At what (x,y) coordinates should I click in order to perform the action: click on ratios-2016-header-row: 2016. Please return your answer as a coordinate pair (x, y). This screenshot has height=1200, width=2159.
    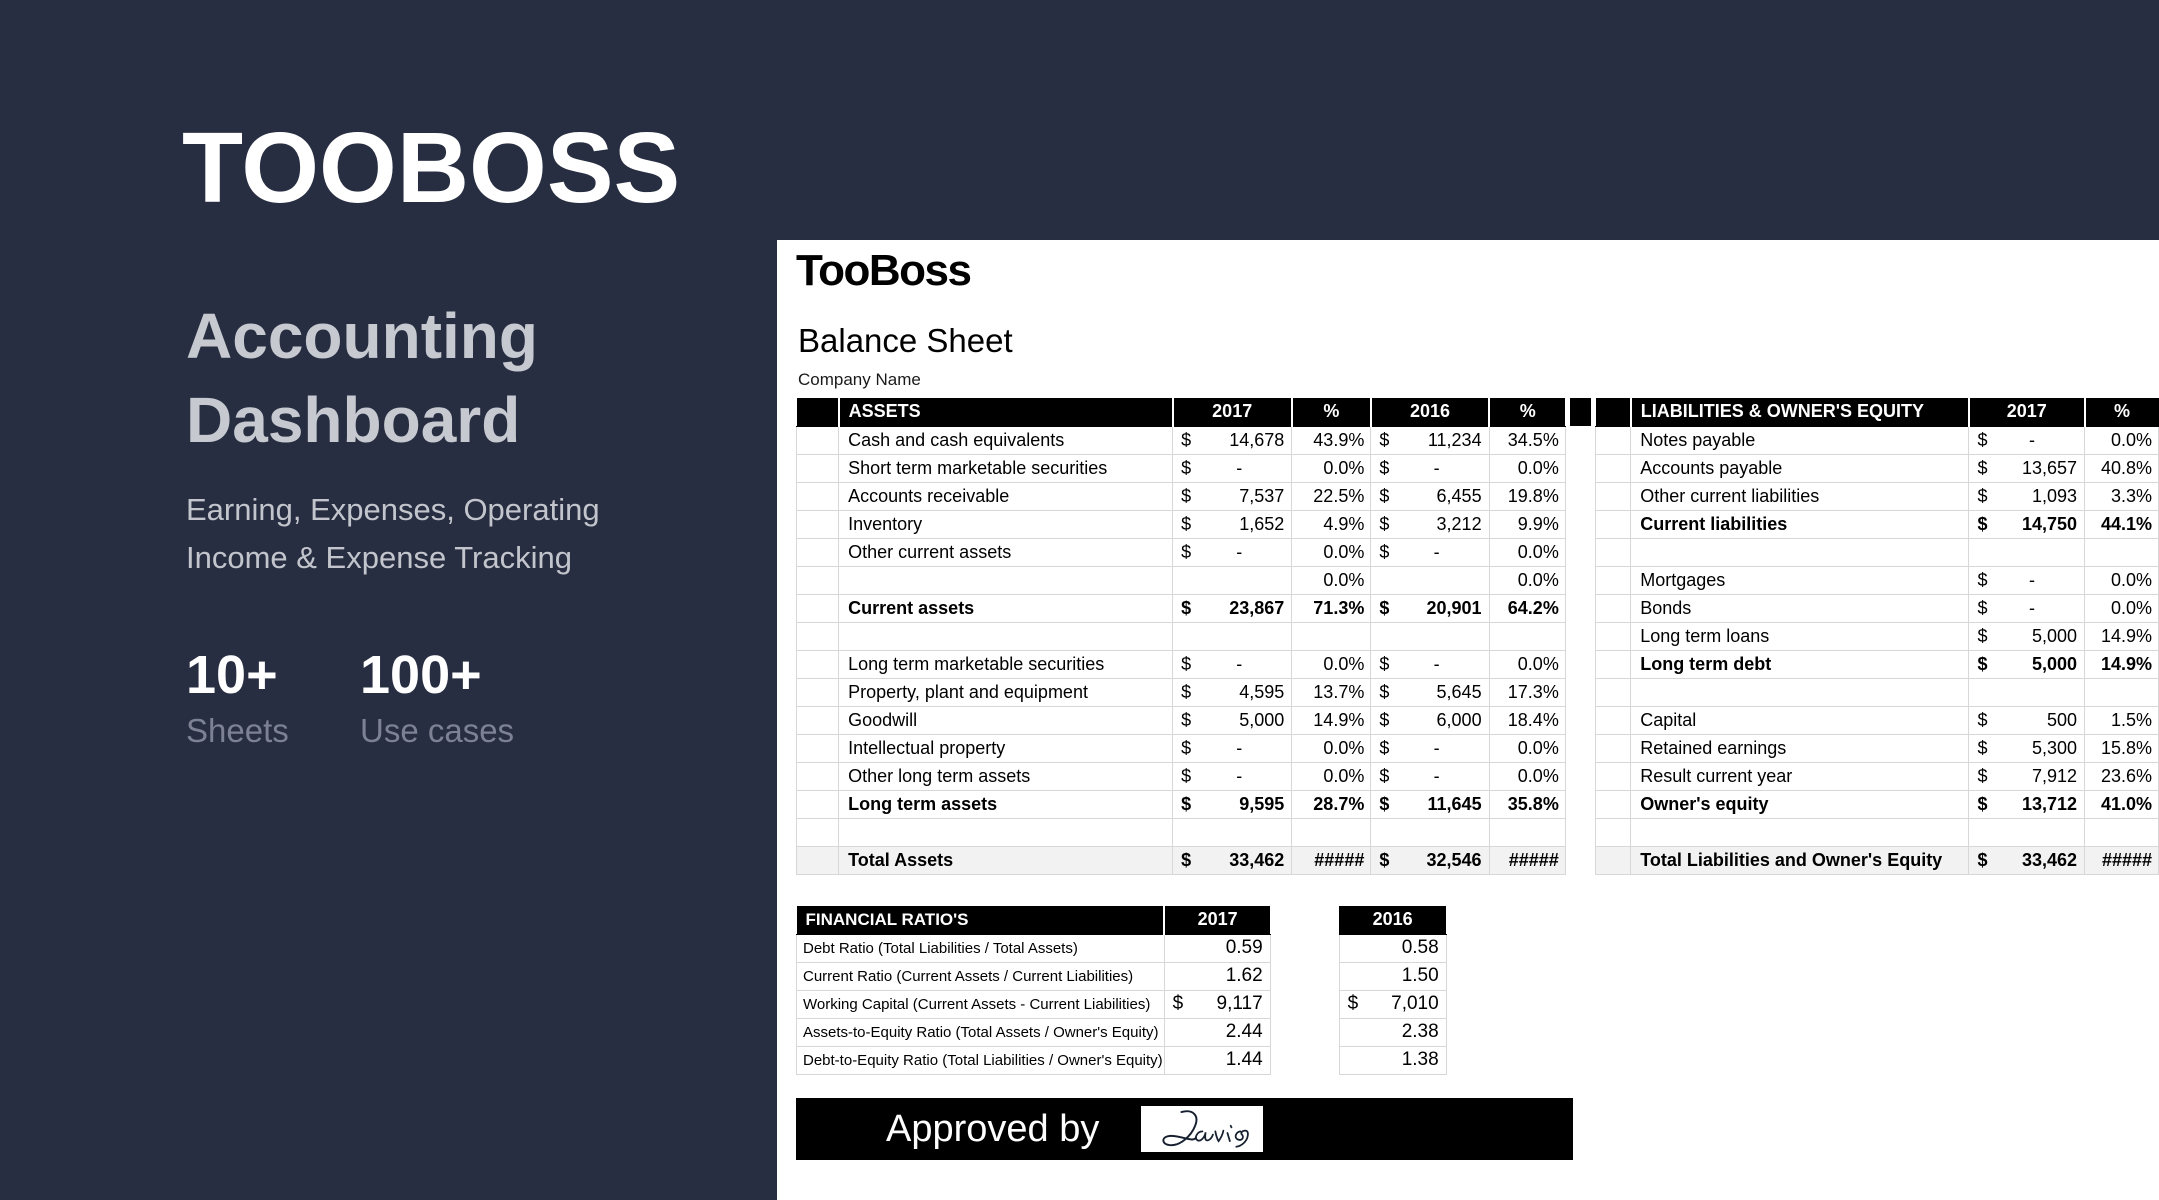
    Looking at the image, I should click on (1393, 920).